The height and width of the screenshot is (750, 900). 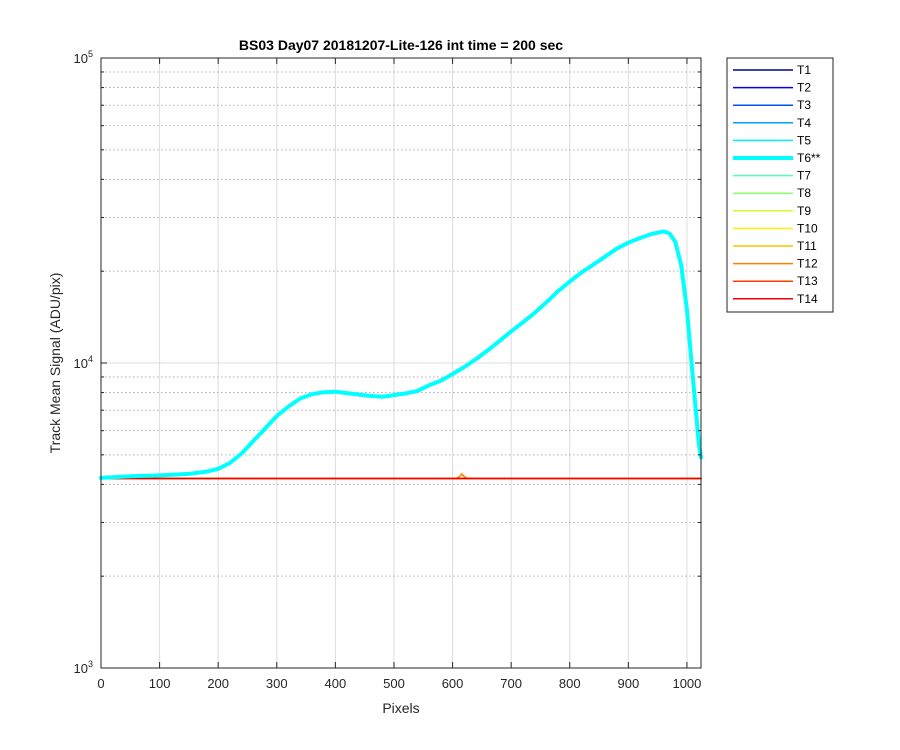 I want to click on legend-label: T10, so click(x=807, y=228).